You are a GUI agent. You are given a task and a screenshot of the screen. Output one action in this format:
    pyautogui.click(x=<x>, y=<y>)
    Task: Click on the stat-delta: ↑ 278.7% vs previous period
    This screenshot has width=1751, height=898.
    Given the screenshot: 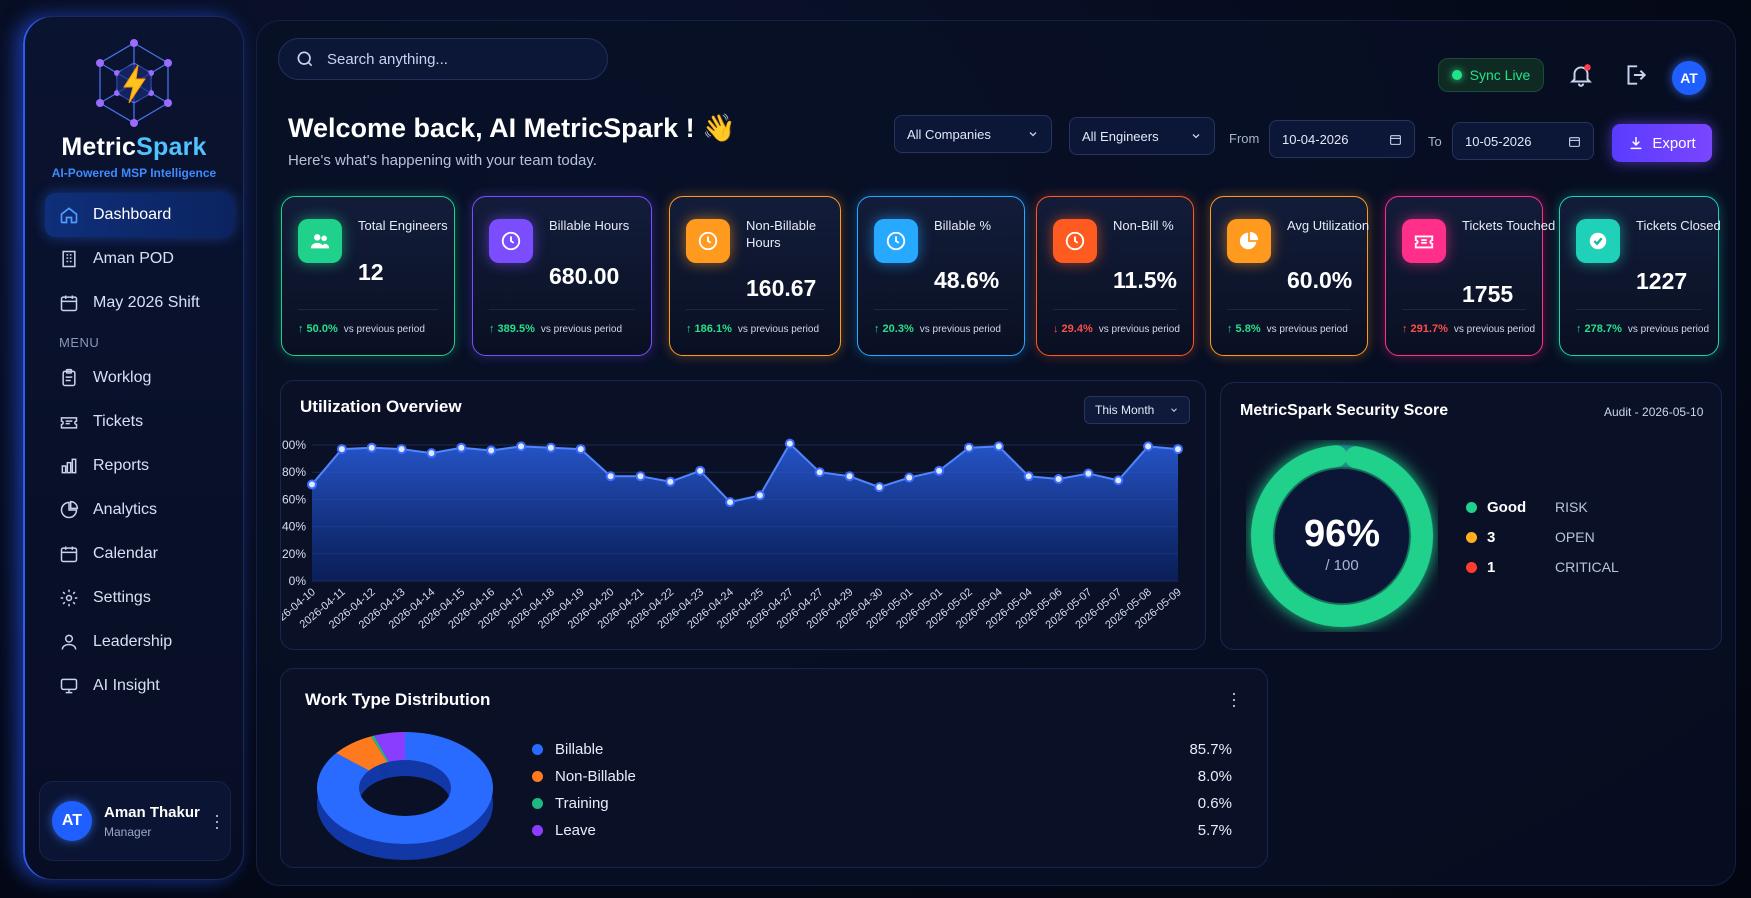 What is the action you would take?
    pyautogui.click(x=1642, y=329)
    